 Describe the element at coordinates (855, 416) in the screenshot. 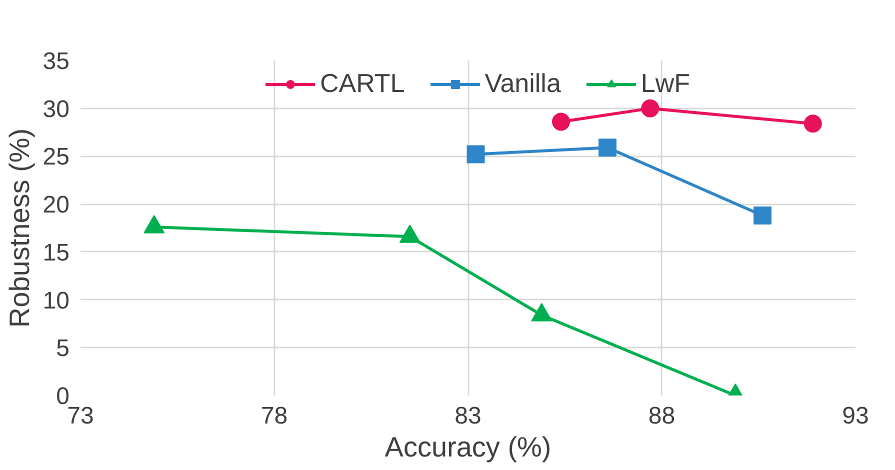

I see `x-tick-label: 93` at that location.